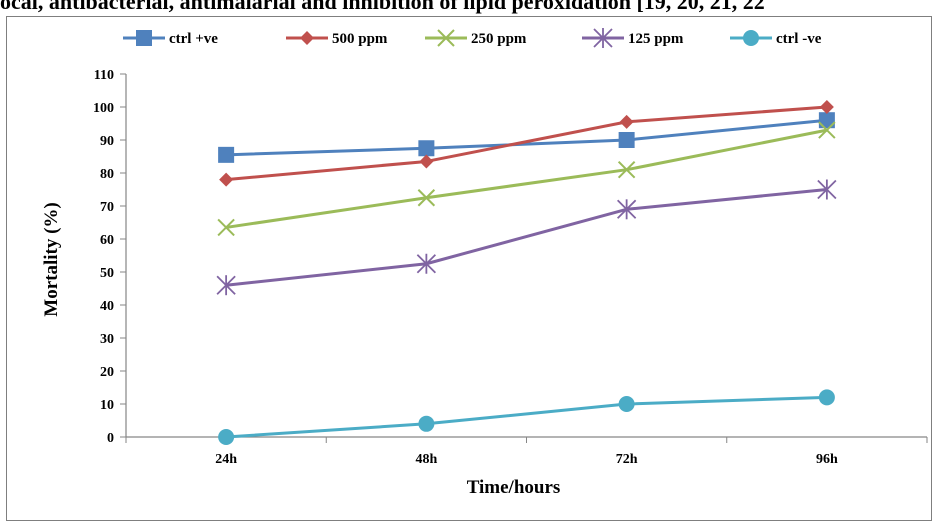 This screenshot has width=940, height=527. I want to click on legend-label: 125 ppm, so click(656, 39).